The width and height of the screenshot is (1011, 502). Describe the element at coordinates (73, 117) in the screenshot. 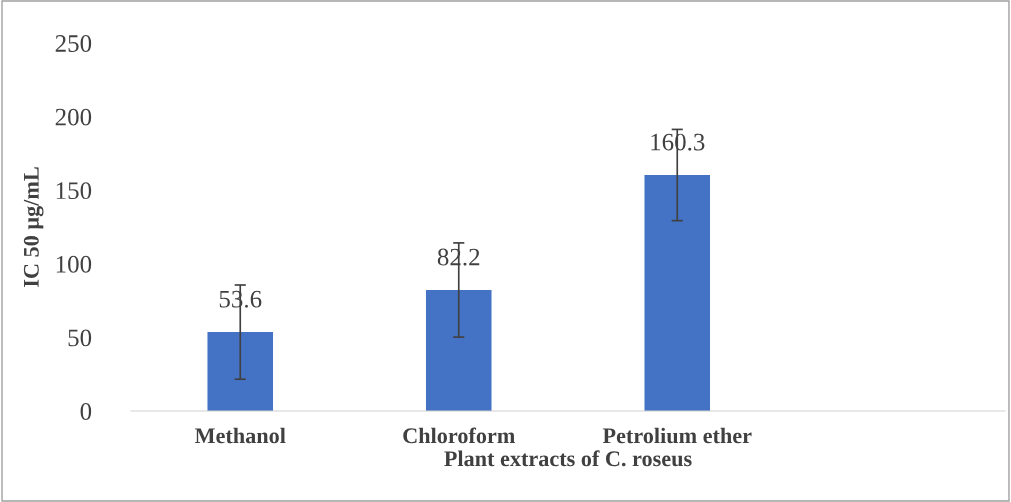

I see `y-tick-label: 200` at that location.